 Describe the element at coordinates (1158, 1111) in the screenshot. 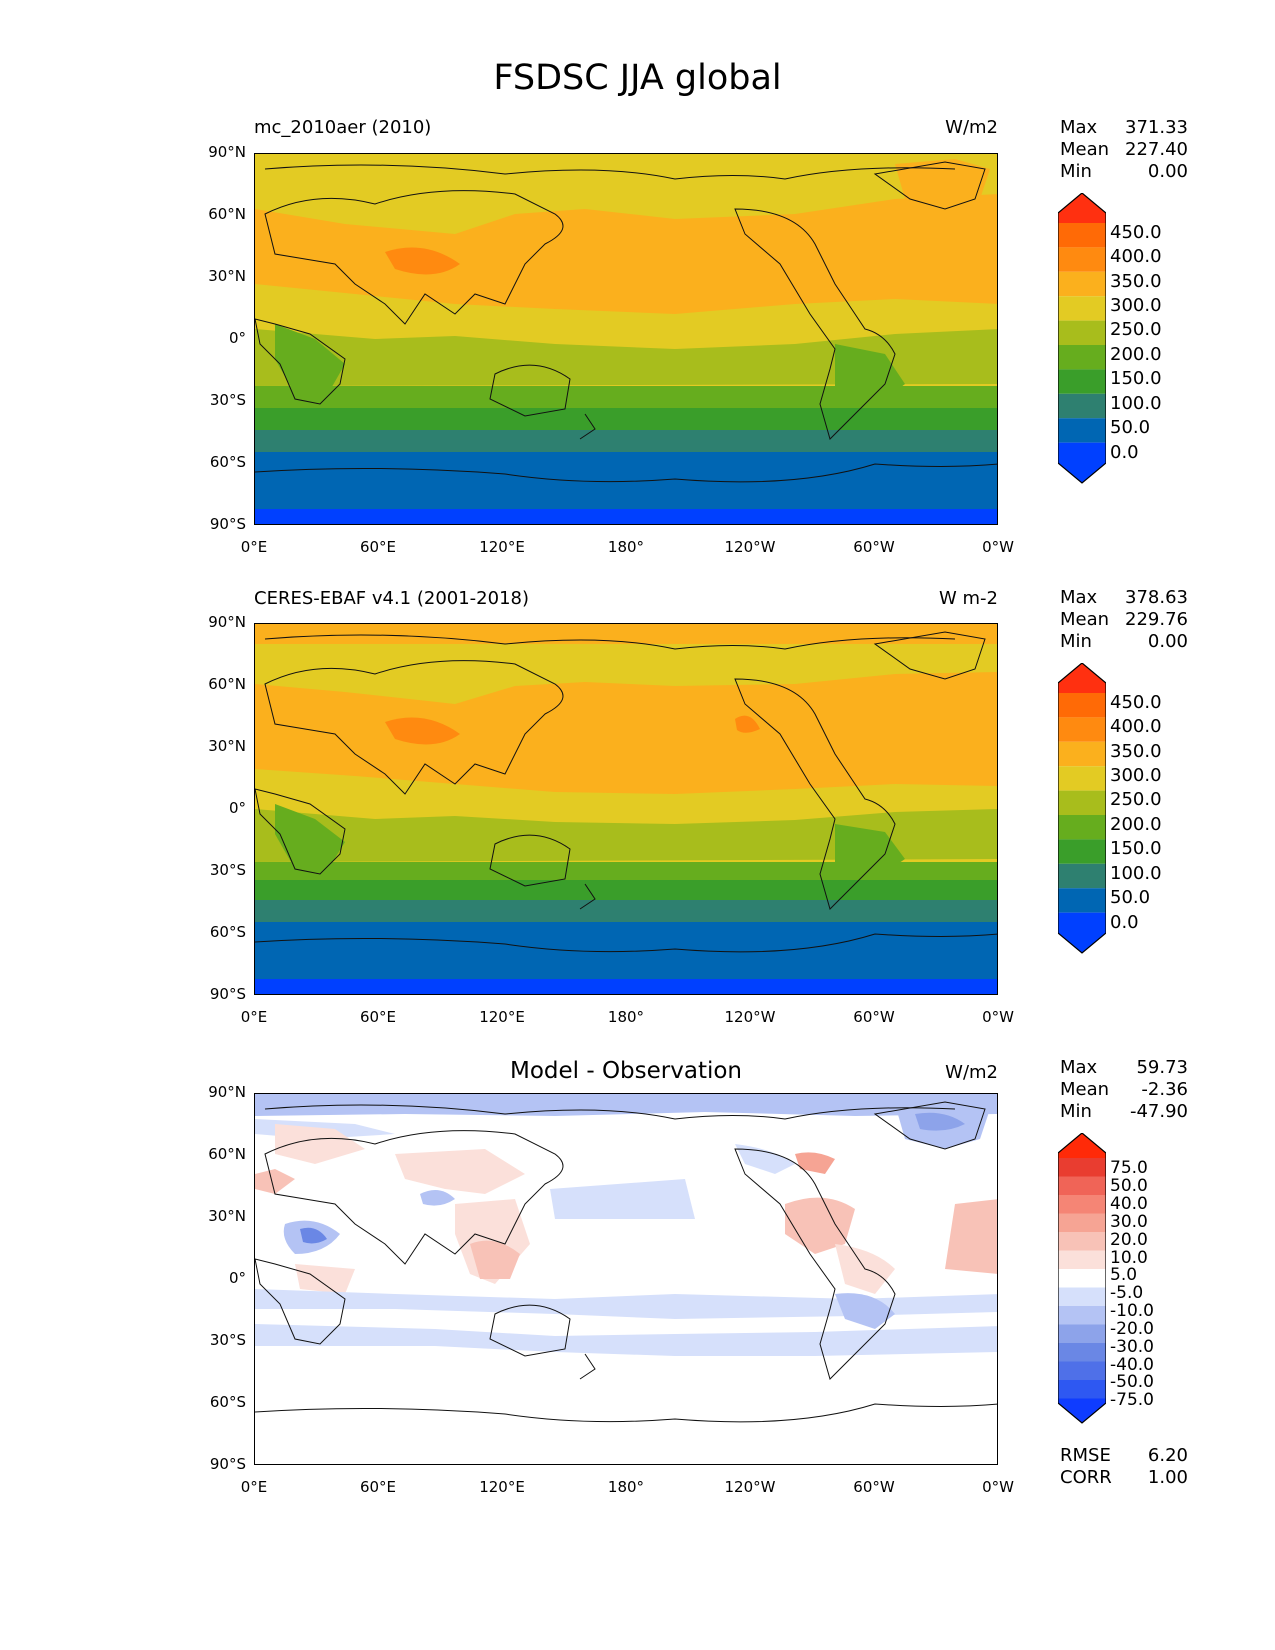

I see `stat-min: -47.90` at that location.